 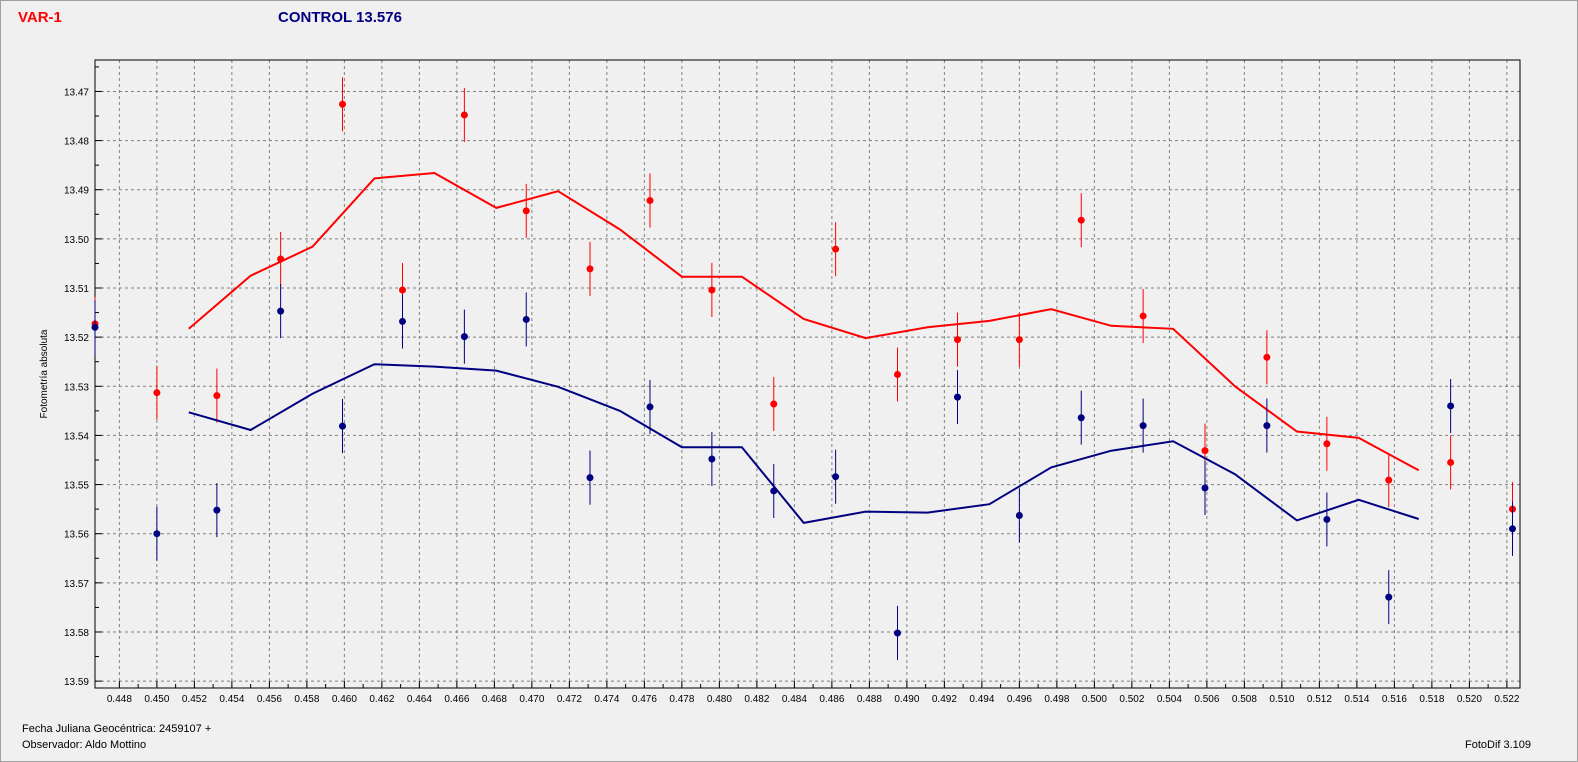 I want to click on x-tick-label: 0.494, so click(x=981, y=699).